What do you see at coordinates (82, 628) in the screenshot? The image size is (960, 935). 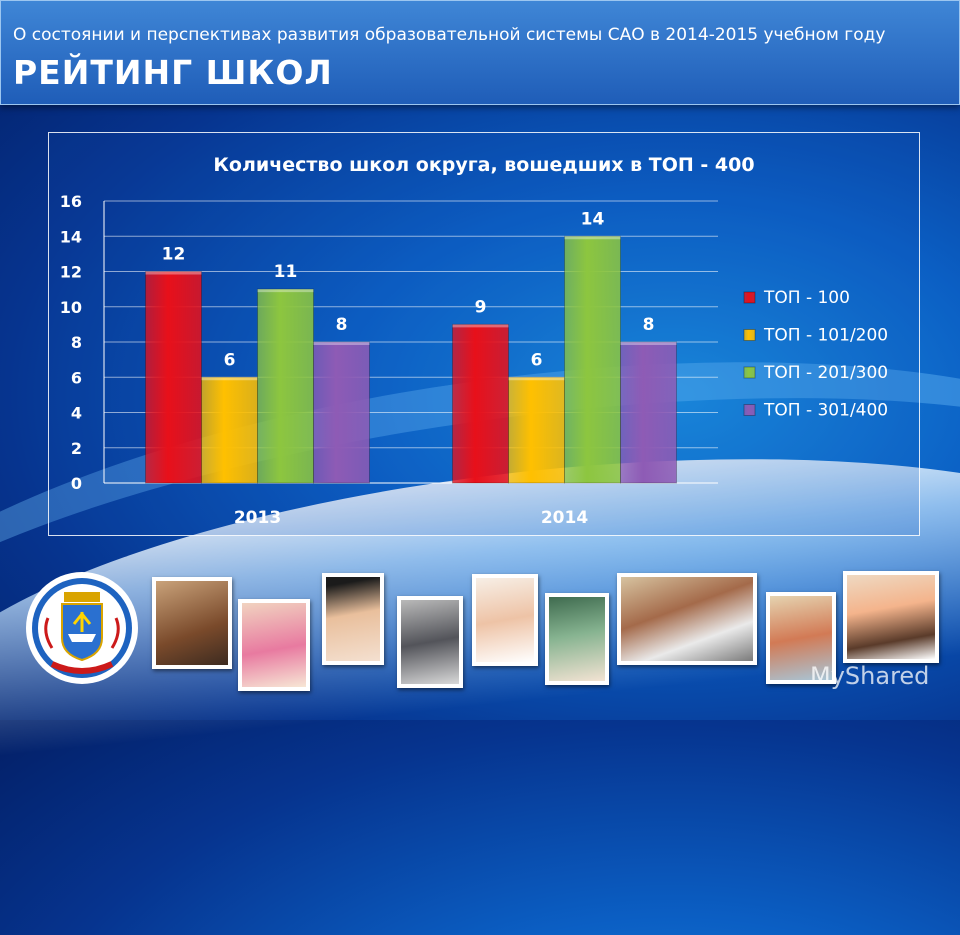 I see `coat-of-arms-logo` at bounding box center [82, 628].